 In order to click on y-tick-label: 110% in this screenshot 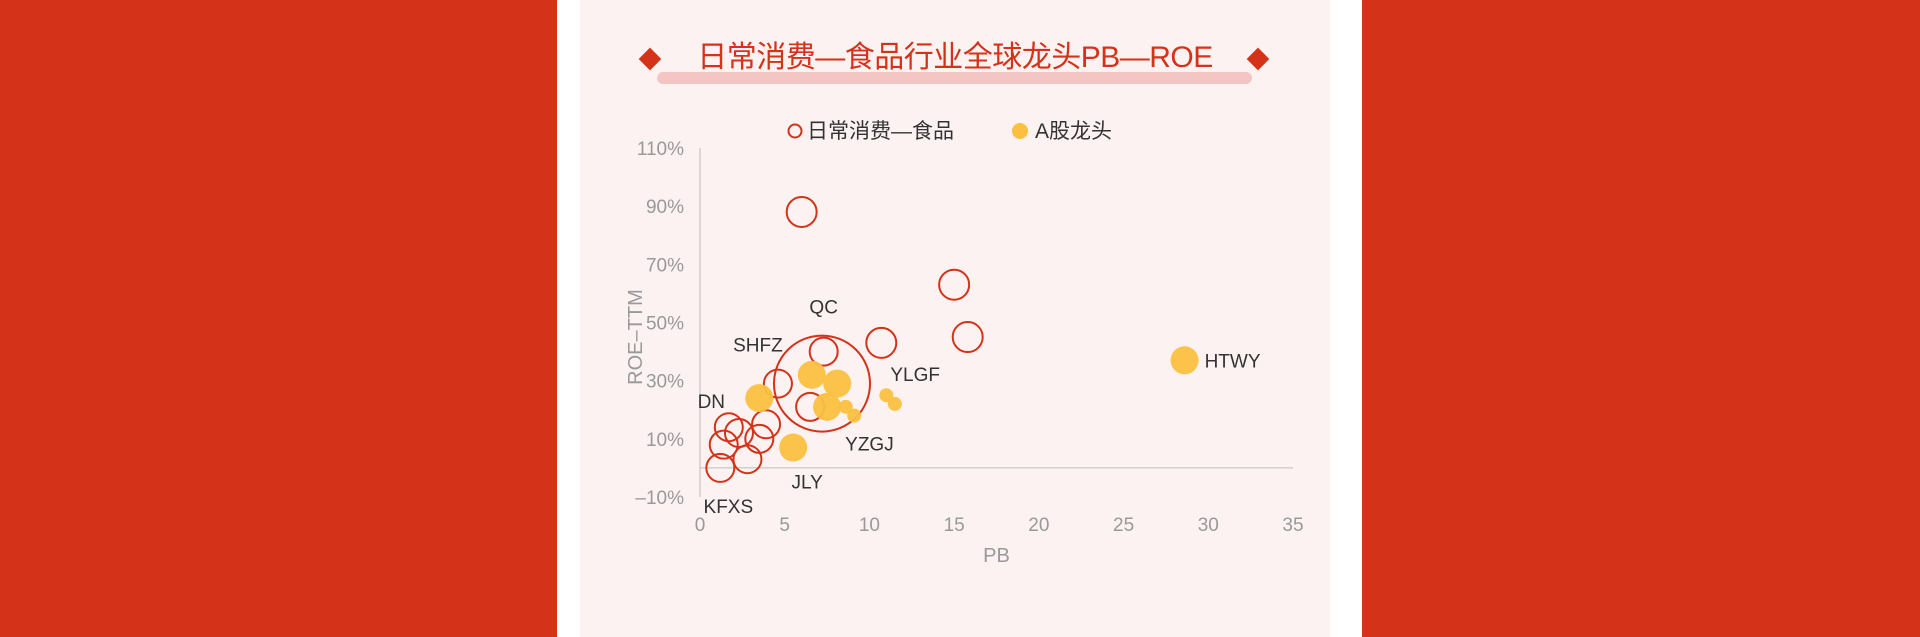, I will do `click(660, 149)`.